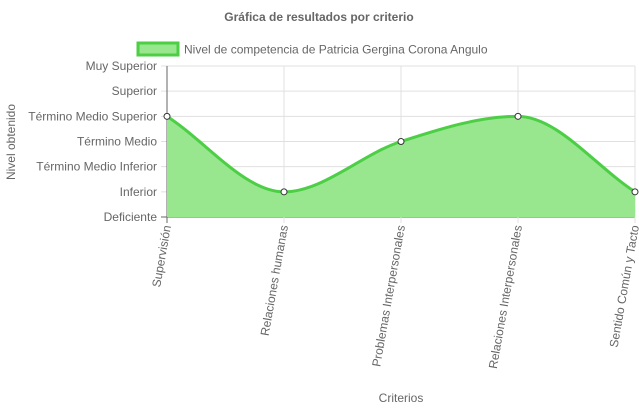 The image size is (639, 411). What do you see at coordinates (274, 280) in the screenshot?
I see `x-tick-label: Relaciones humanas` at bounding box center [274, 280].